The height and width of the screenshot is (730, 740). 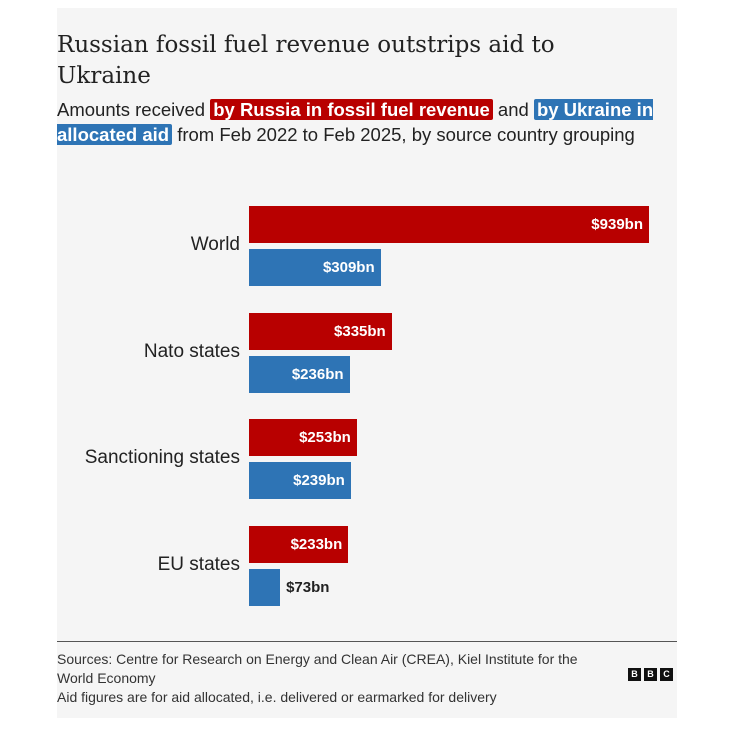 I want to click on subtitle-pre: Amounts received, so click(x=134, y=109).